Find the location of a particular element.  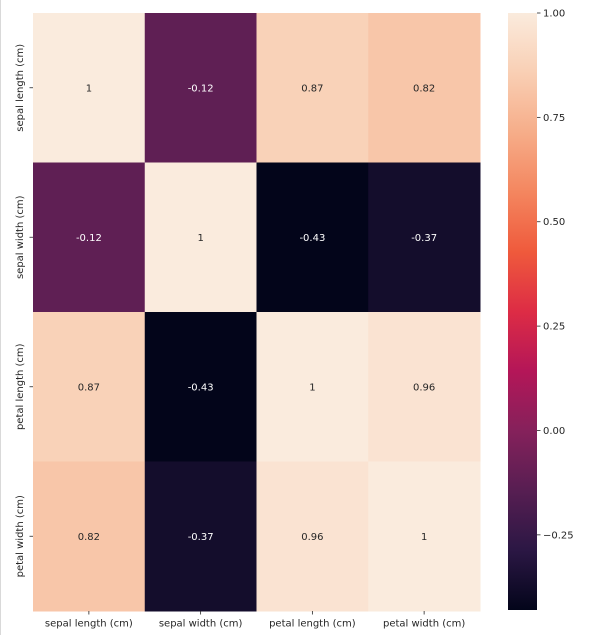

y-tick-label: sepal width (cm) is located at coordinates (20, 237).